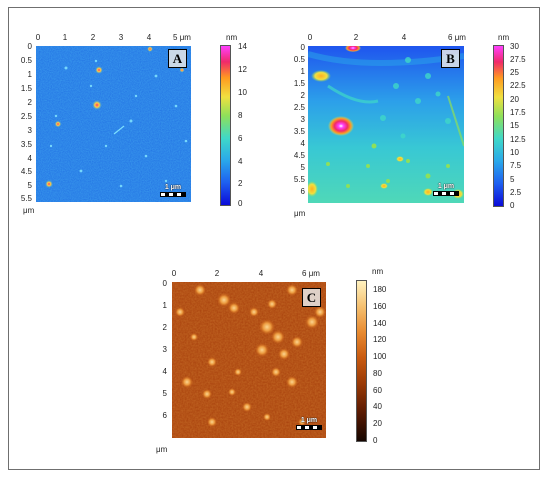 The height and width of the screenshot is (478, 550). Describe the element at coordinates (240, 183) in the screenshot. I see `colorbar-tick: 2` at that location.